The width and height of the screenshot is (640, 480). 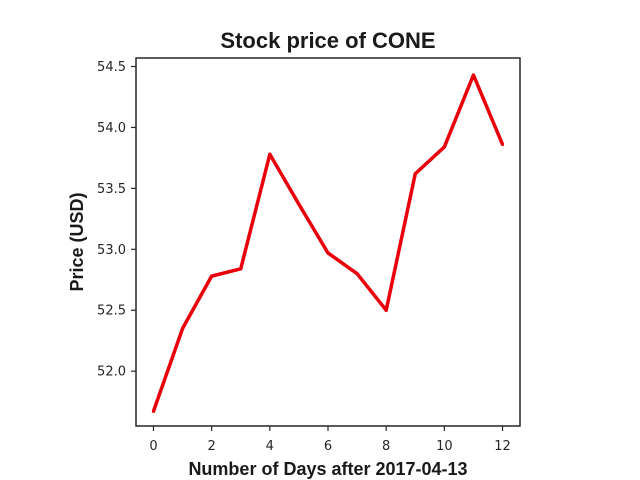 I want to click on x-axis-label: Number of Days after 2017-04-13, so click(x=327, y=469).